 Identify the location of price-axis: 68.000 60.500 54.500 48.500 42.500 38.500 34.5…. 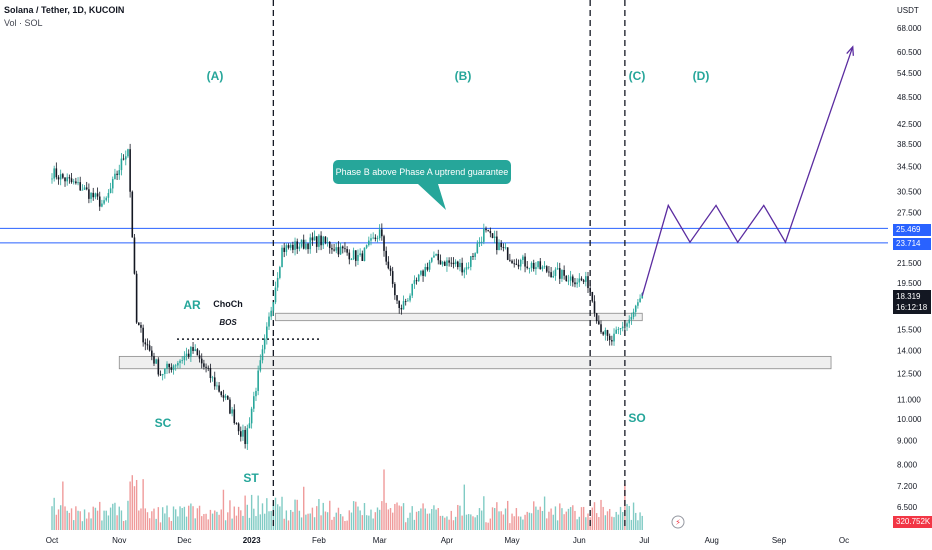
(909, 268).